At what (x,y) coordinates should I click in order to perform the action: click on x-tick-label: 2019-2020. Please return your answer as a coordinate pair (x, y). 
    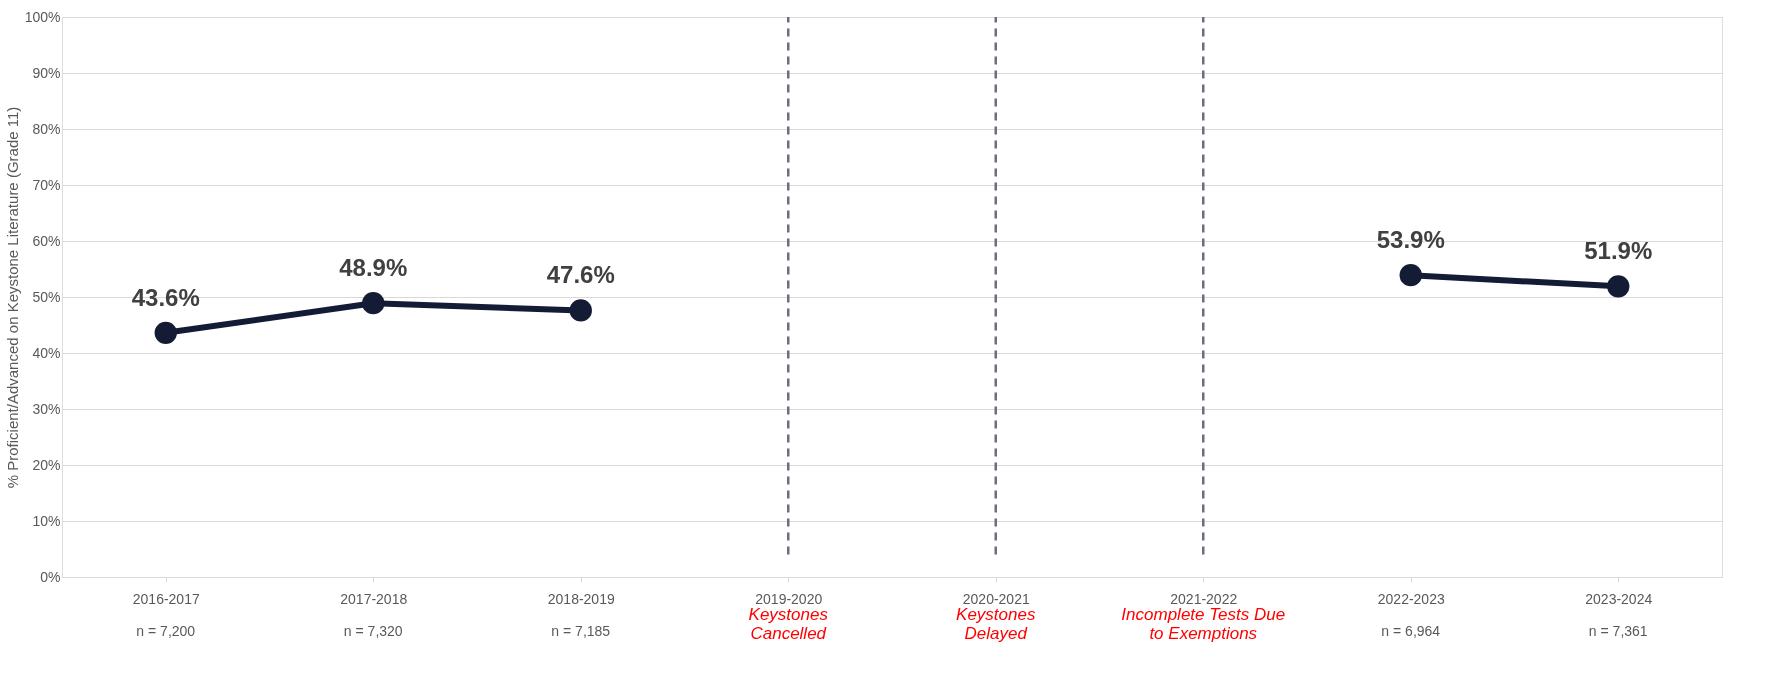
    Looking at the image, I should click on (789, 598).